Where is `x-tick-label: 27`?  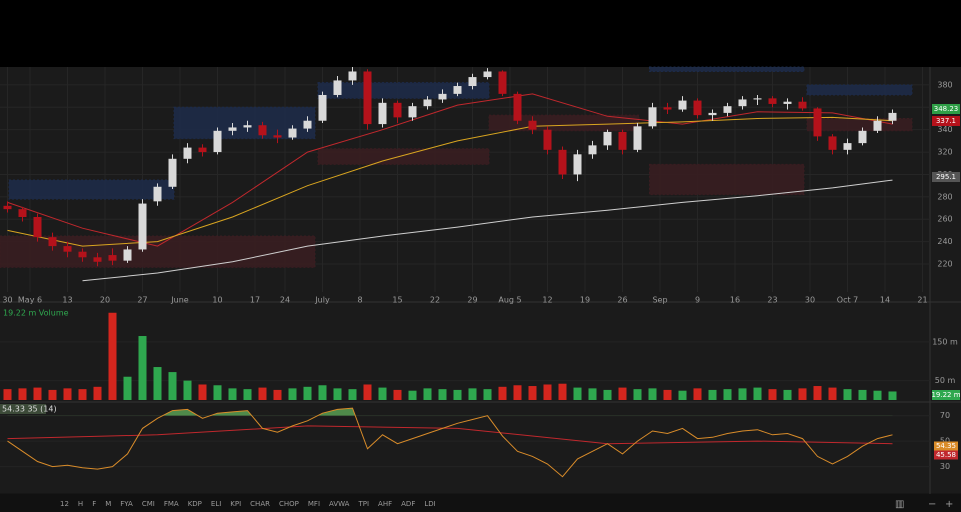 x-tick-label: 27 is located at coordinates (142, 300).